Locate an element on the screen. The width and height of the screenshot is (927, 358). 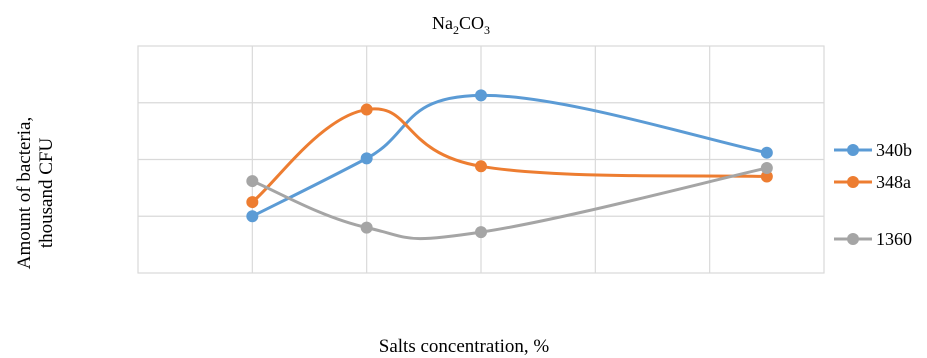
x-axis-title: Salts concentration, % is located at coordinates (464, 346).